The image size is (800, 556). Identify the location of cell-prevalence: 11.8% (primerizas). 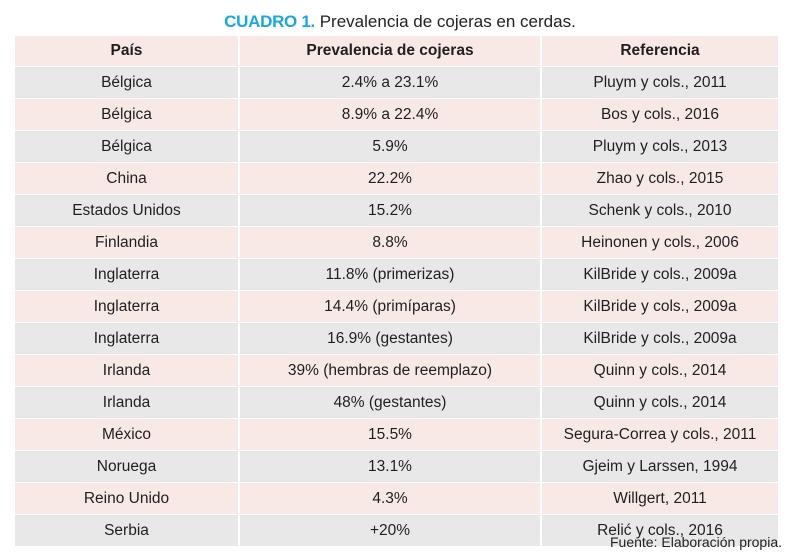
(390, 274).